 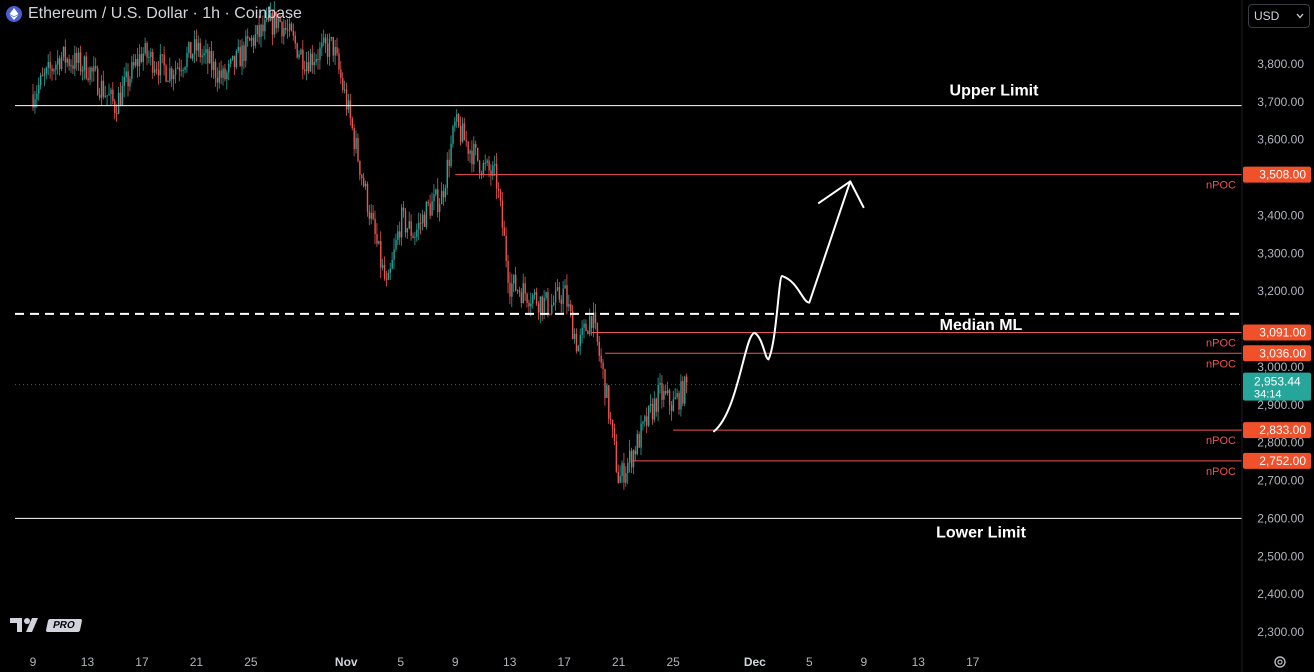 I want to click on currency-select: USD, so click(x=1279, y=16).